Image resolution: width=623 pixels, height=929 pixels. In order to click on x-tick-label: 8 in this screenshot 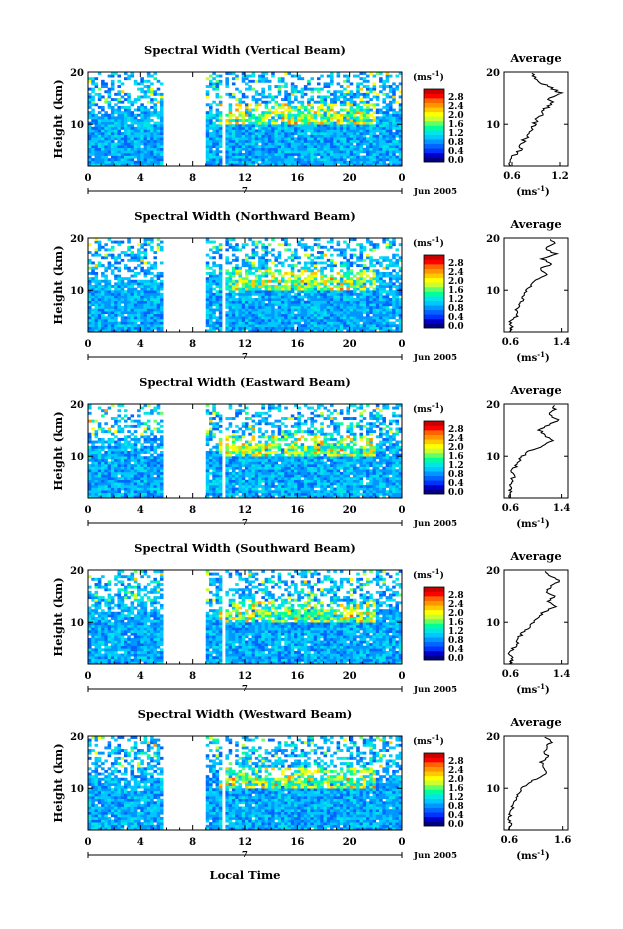, I will do `click(192, 344)`.